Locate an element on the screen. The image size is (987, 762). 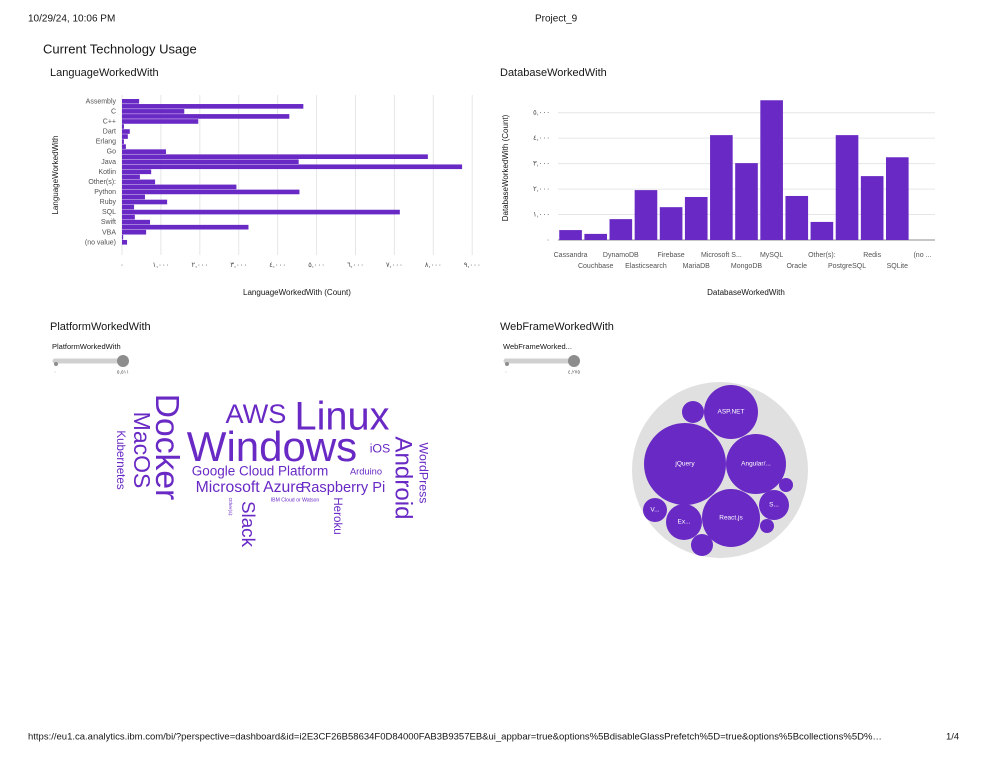
bubble-label: React.js is located at coordinates (731, 518).